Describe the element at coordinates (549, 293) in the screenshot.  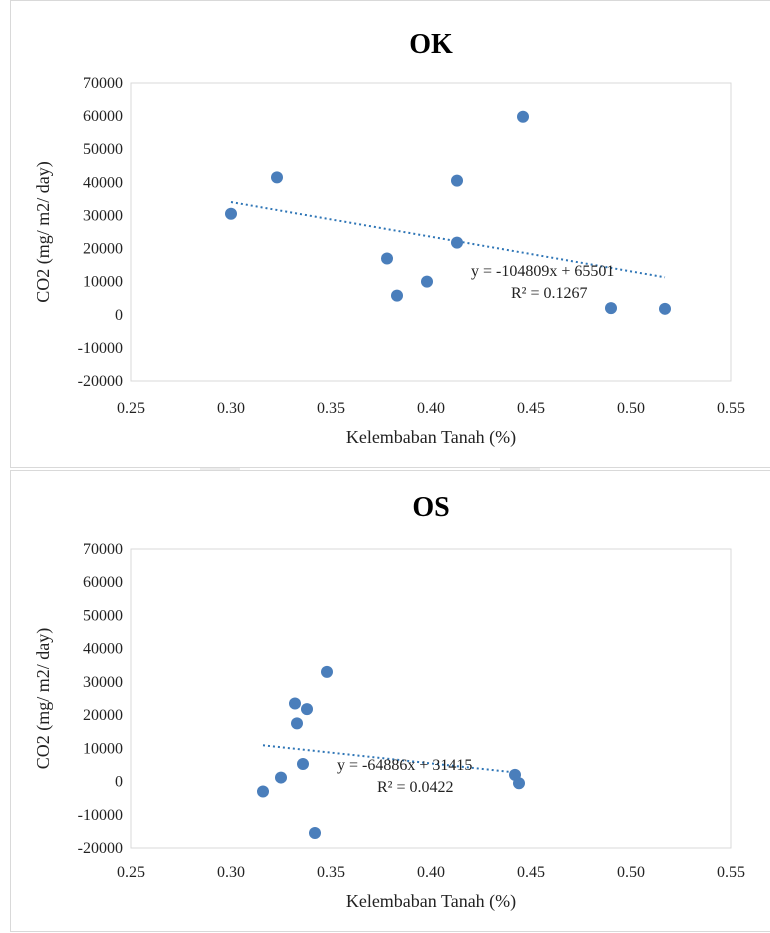
I see `r-squared: R² = 0.1267` at that location.